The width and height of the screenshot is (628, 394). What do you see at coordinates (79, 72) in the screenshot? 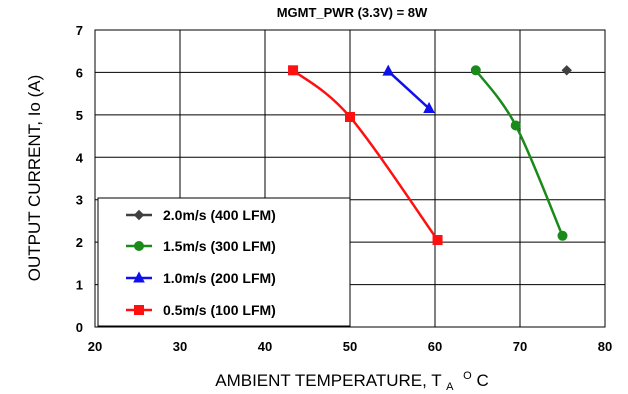
I see `y-tick-label: 6` at bounding box center [79, 72].